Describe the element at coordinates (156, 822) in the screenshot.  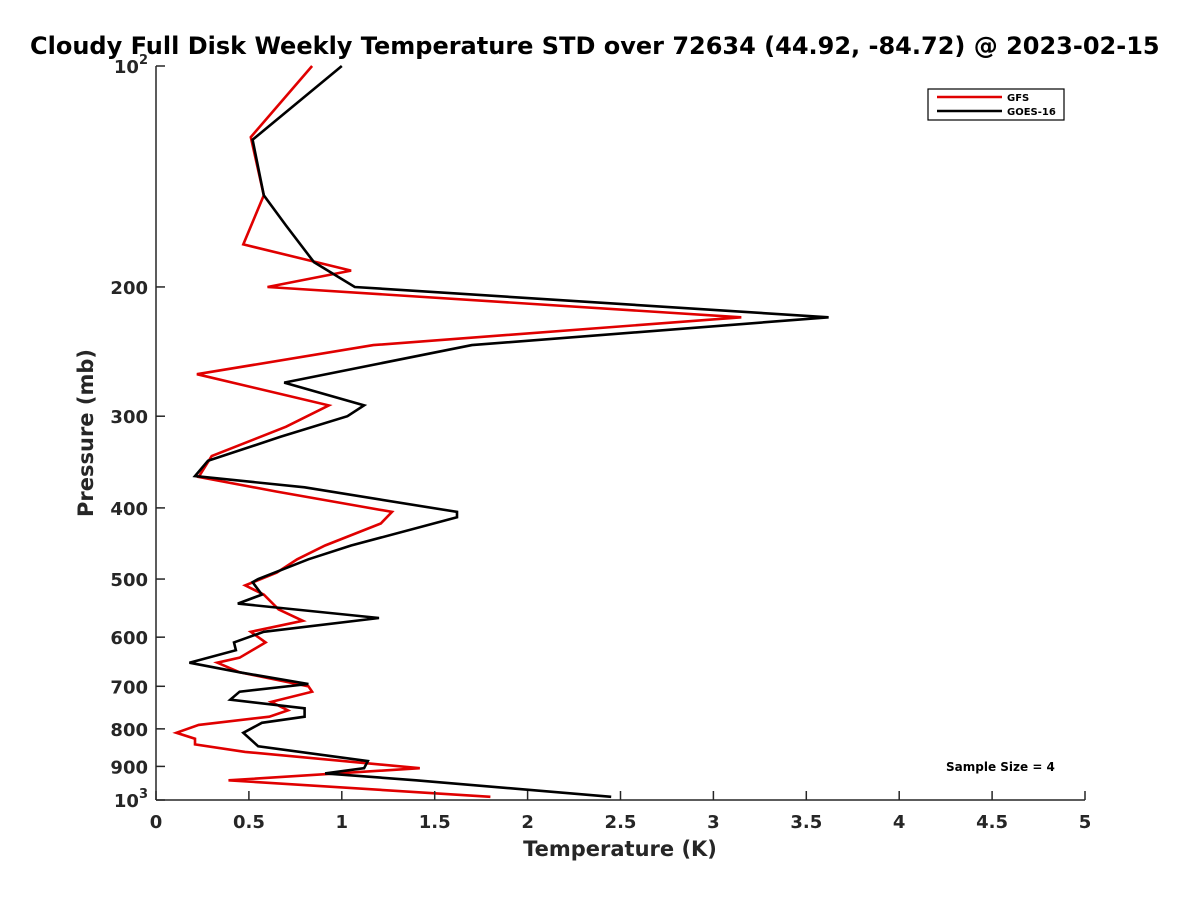
I see `x-tick-label: 0` at that location.